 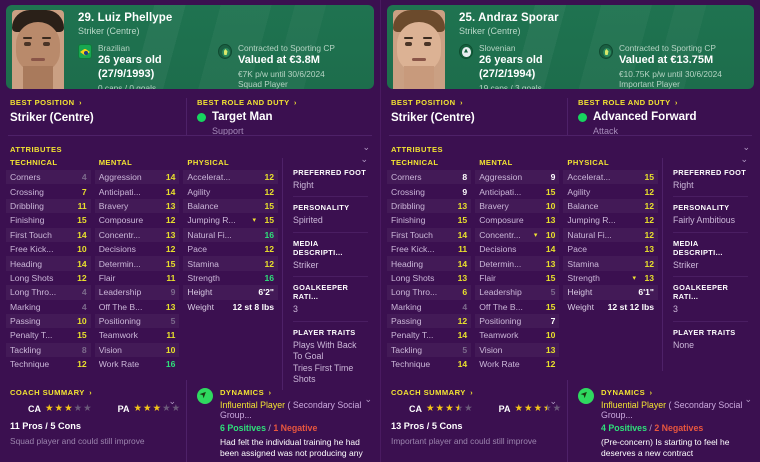 What do you see at coordinates (429, 321) in the screenshot?
I see `attribute-row: Passing 12` at bounding box center [429, 321].